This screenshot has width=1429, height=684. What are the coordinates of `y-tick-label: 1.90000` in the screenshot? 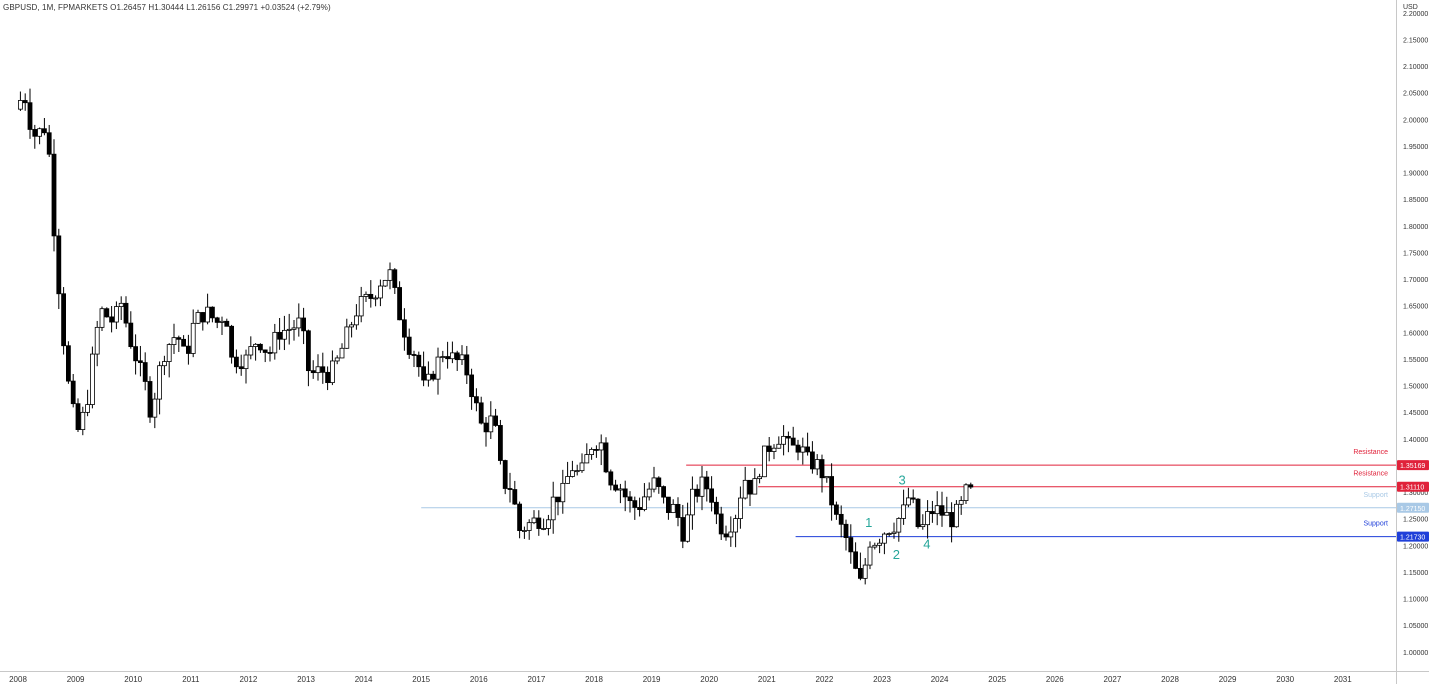 It's located at (1415, 174).